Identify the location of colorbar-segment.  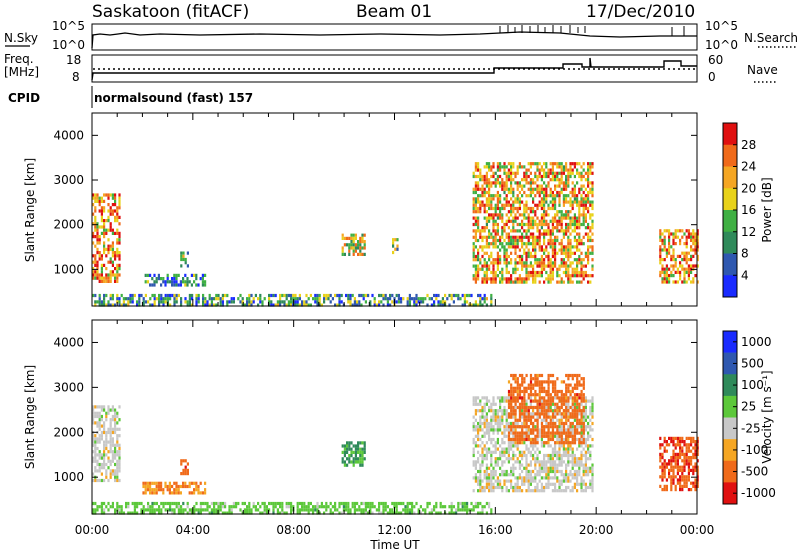
(730, 264).